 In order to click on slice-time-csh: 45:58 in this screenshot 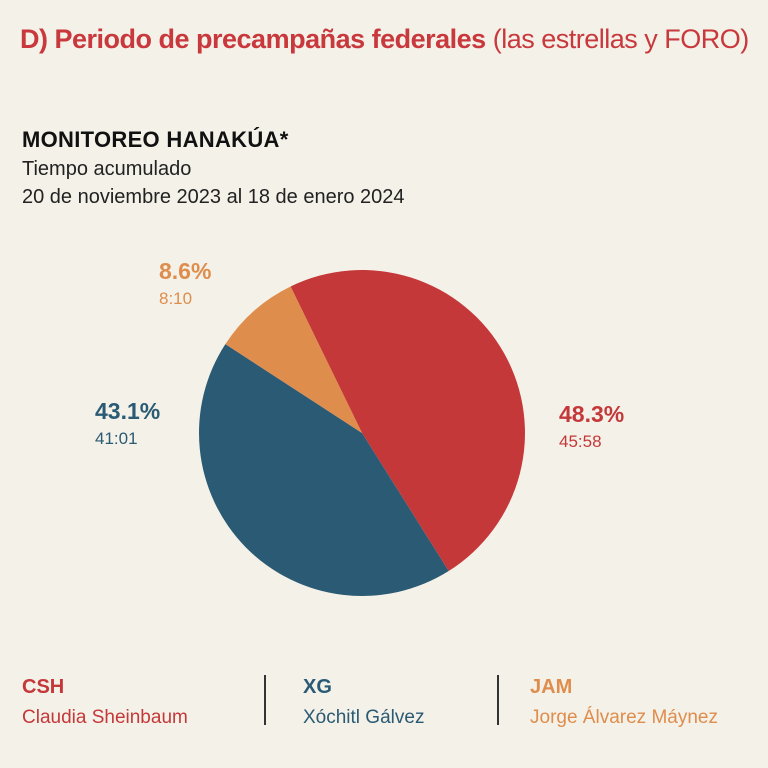, I will do `click(580, 441)`.